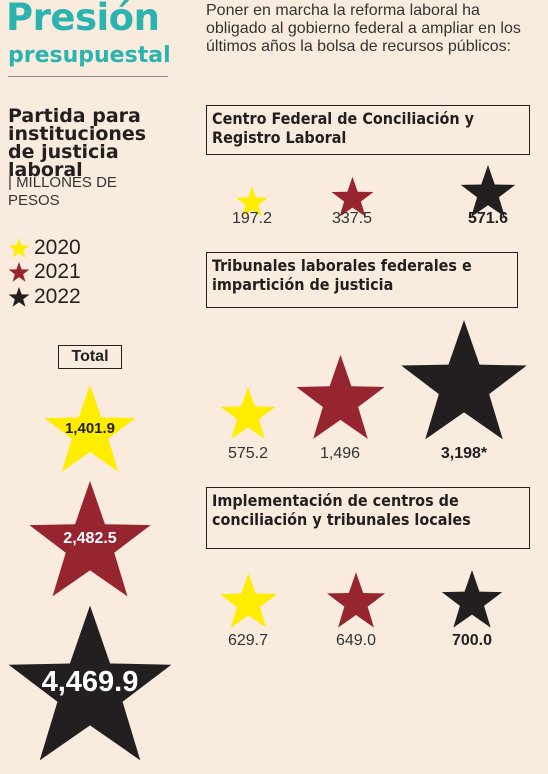 The height and width of the screenshot is (774, 548). I want to click on star-implementacion-locales-2022-shape, so click(472, 599).